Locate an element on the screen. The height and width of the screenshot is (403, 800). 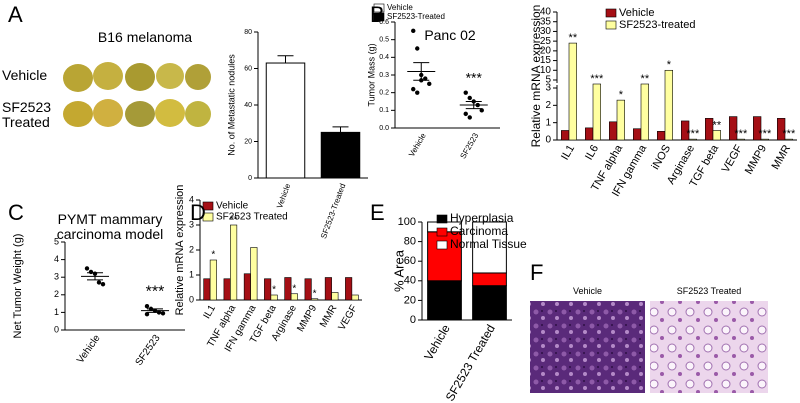
y-tick-label: 25 is located at coordinates (546, 41).